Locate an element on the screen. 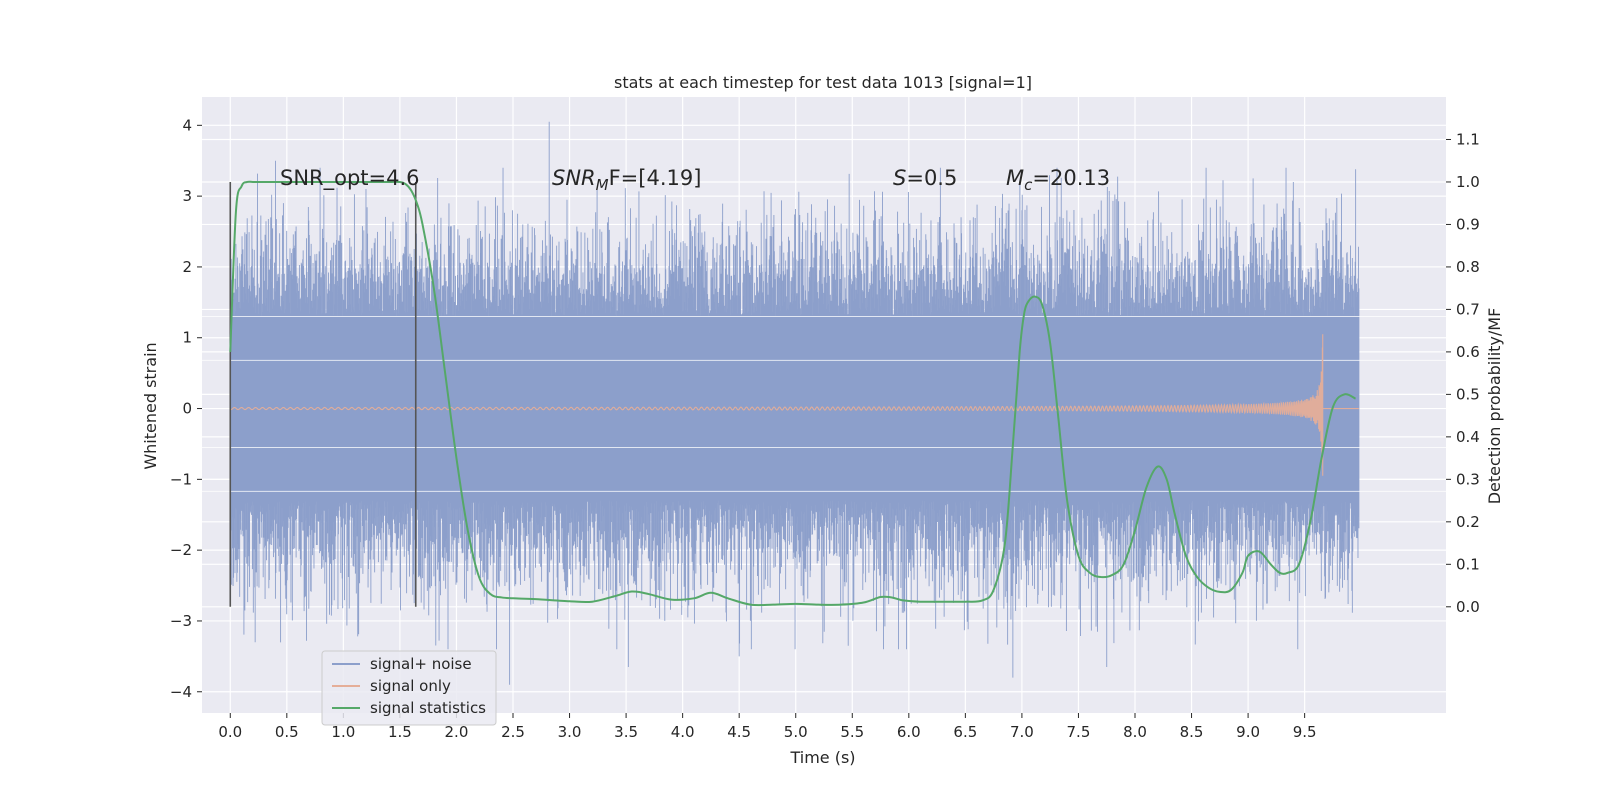 This screenshot has height=800, width=1600. x-tick-label-18: 9.0 is located at coordinates (1248, 732).